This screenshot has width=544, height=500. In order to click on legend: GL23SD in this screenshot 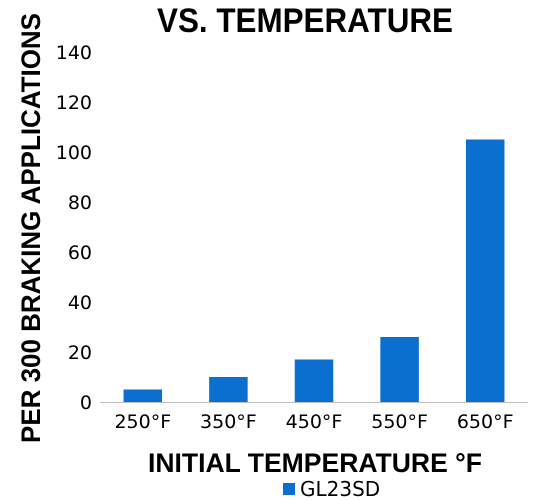, I will do `click(331, 488)`.